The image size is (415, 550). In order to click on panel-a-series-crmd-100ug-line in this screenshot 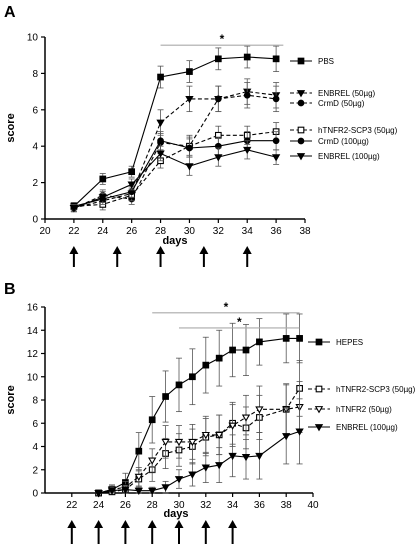, I will do `click(175, 173)`.